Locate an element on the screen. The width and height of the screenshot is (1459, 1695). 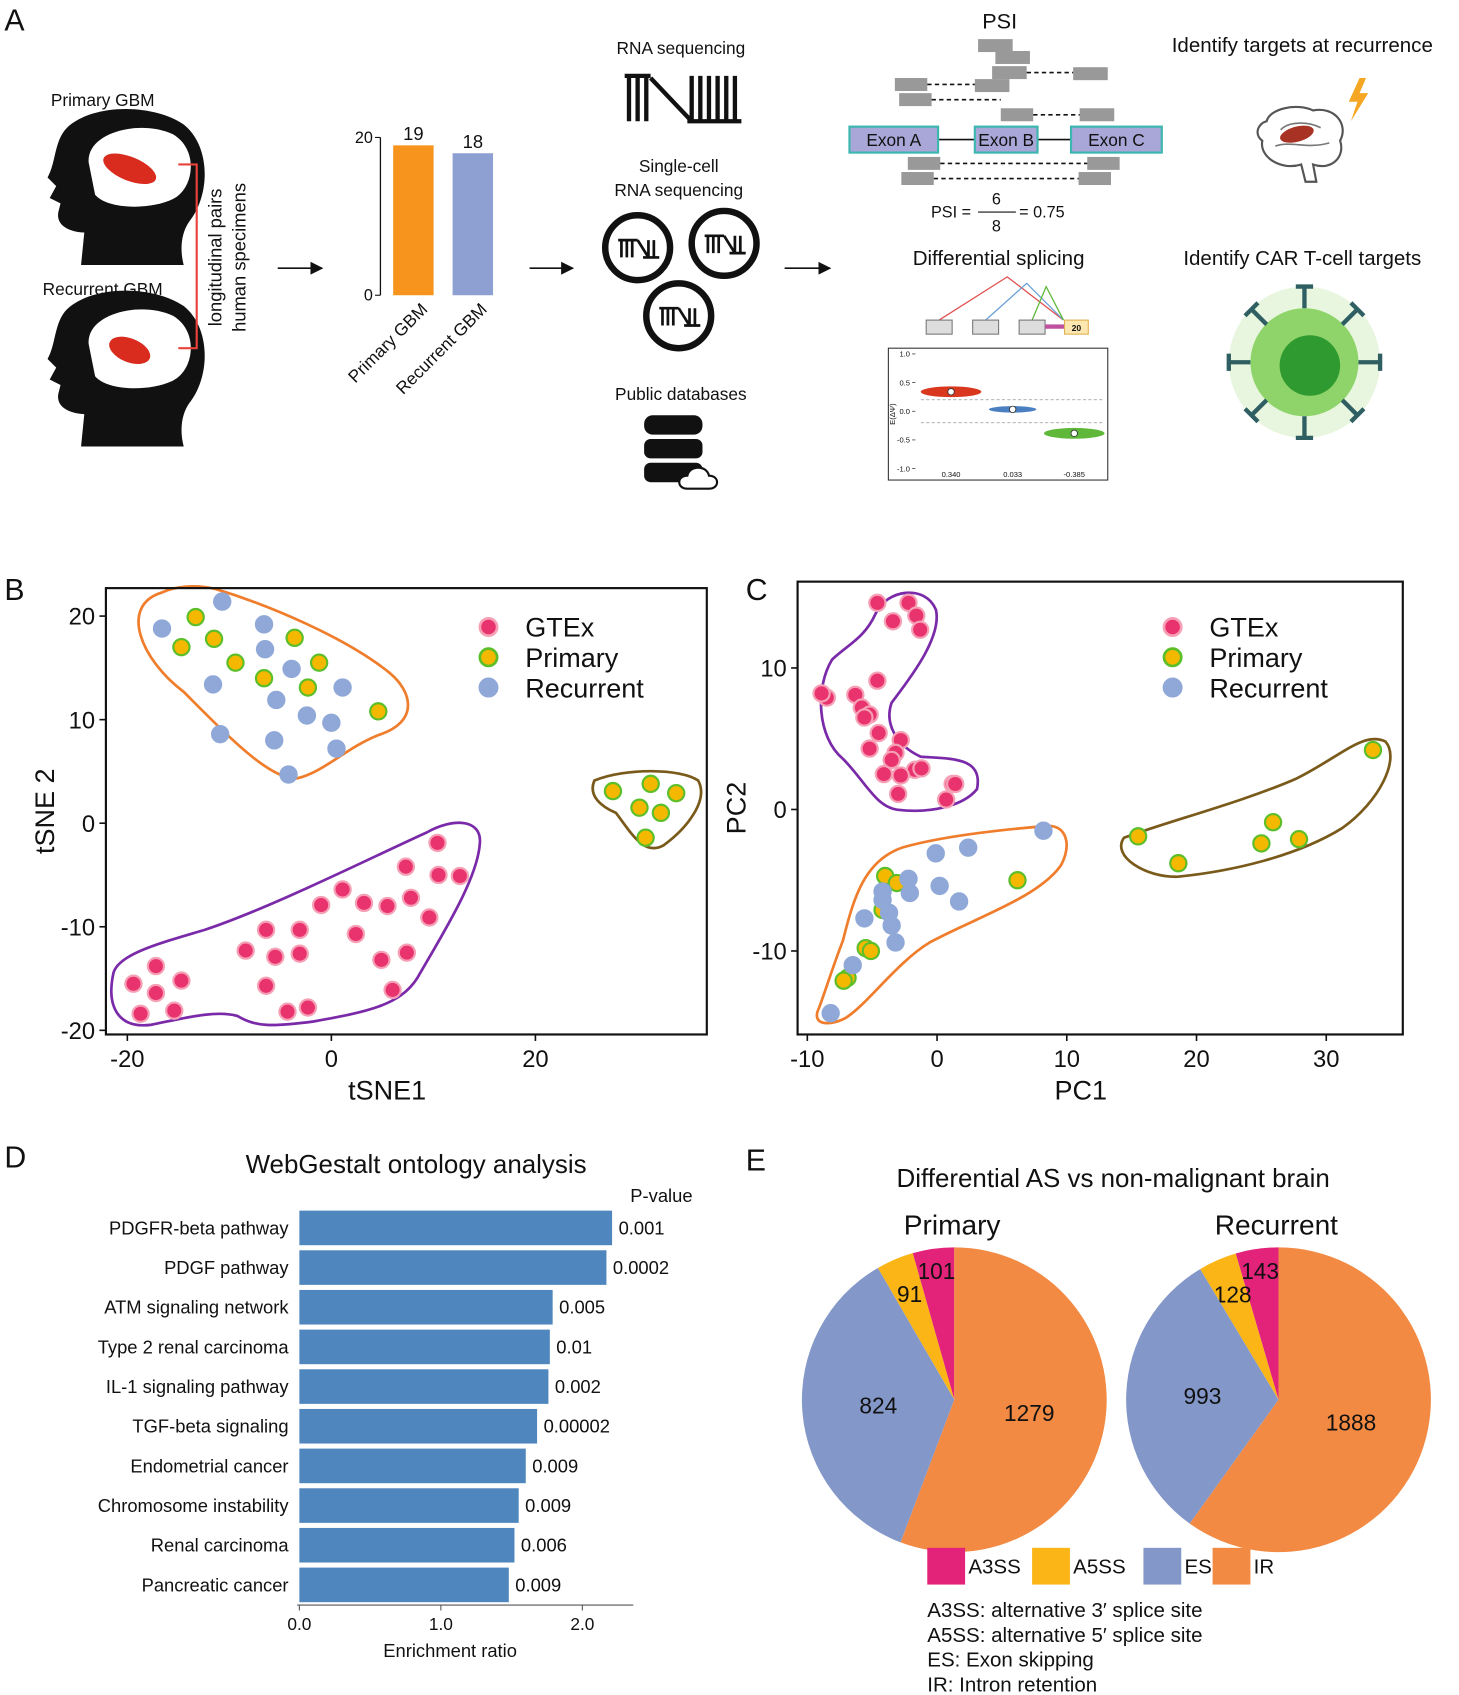
y-tick-label: ATM signaling network is located at coordinates (196, 1307).